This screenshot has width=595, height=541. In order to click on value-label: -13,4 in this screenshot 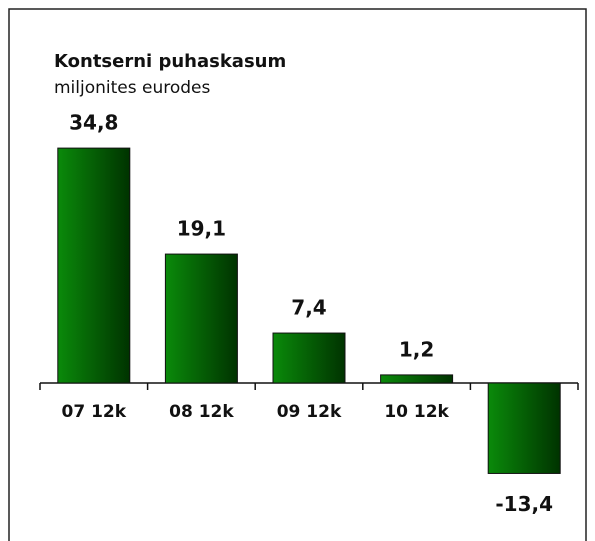, I will do `click(524, 504)`.